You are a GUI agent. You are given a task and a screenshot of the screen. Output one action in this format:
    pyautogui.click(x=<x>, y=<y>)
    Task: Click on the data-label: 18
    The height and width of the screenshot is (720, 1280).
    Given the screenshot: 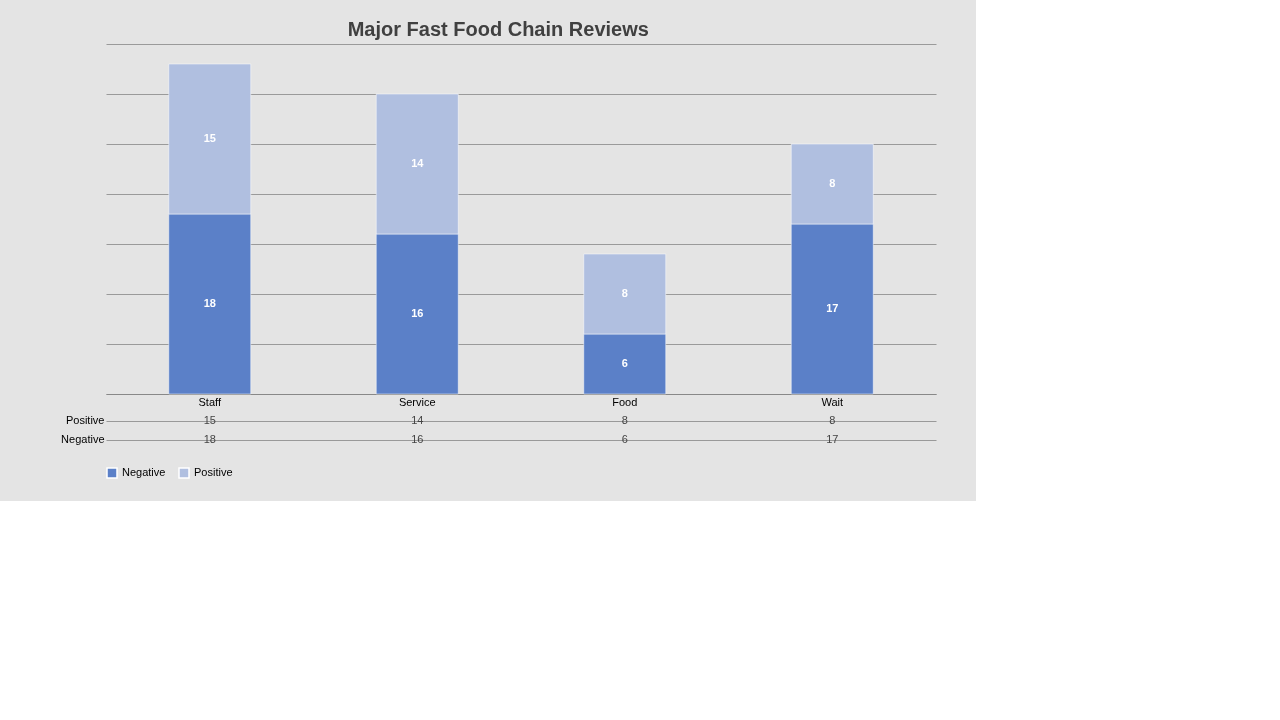 What is the action you would take?
    pyautogui.click(x=209, y=438)
    